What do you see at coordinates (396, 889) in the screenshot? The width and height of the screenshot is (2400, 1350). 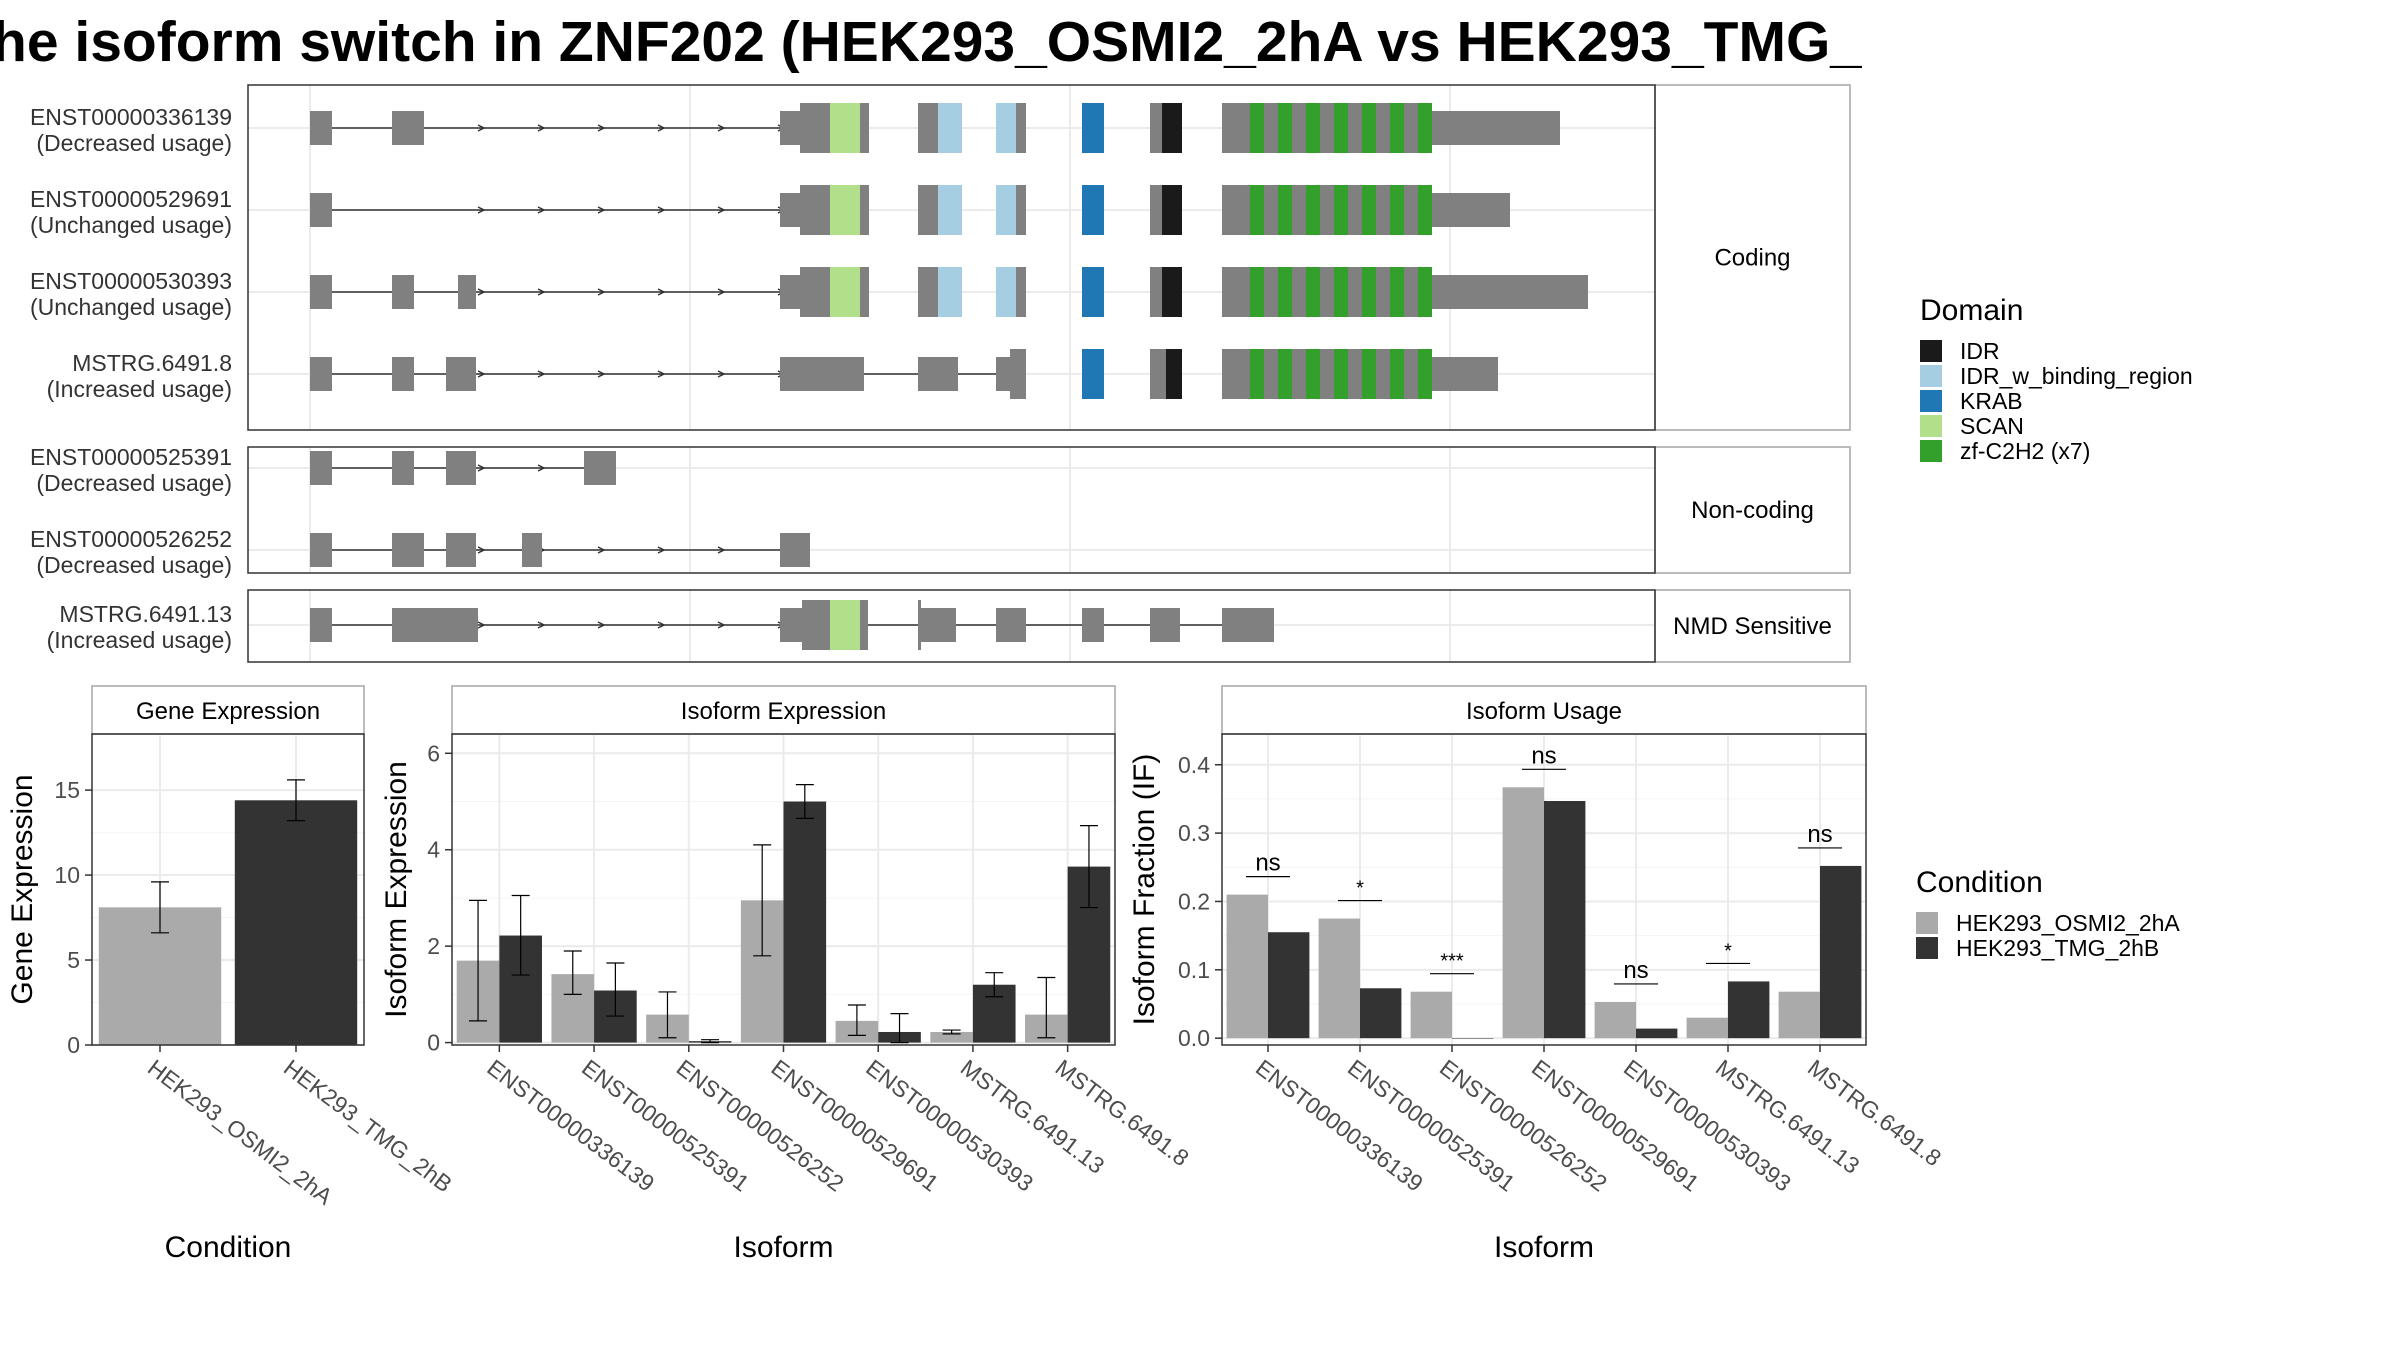 I see `y-axis-label: Isoform Expression` at bounding box center [396, 889].